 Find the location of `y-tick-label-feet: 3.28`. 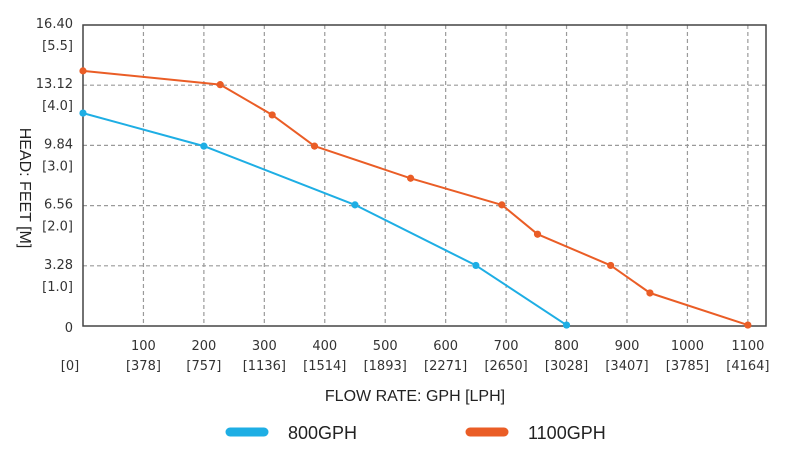

y-tick-label-feet: 3.28 is located at coordinates (58, 265).